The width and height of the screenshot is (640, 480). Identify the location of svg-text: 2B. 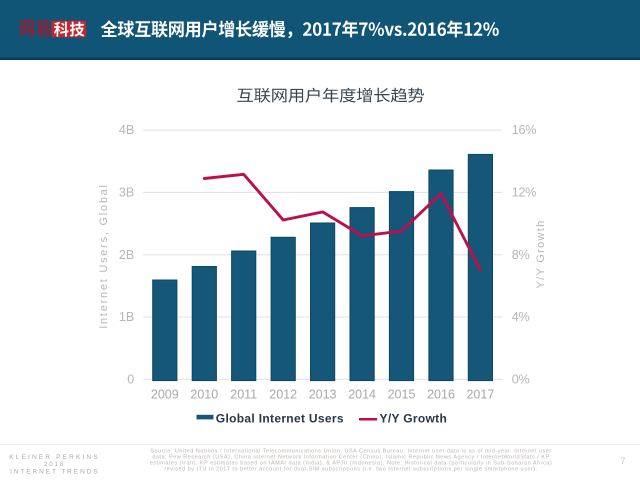
(126, 255).